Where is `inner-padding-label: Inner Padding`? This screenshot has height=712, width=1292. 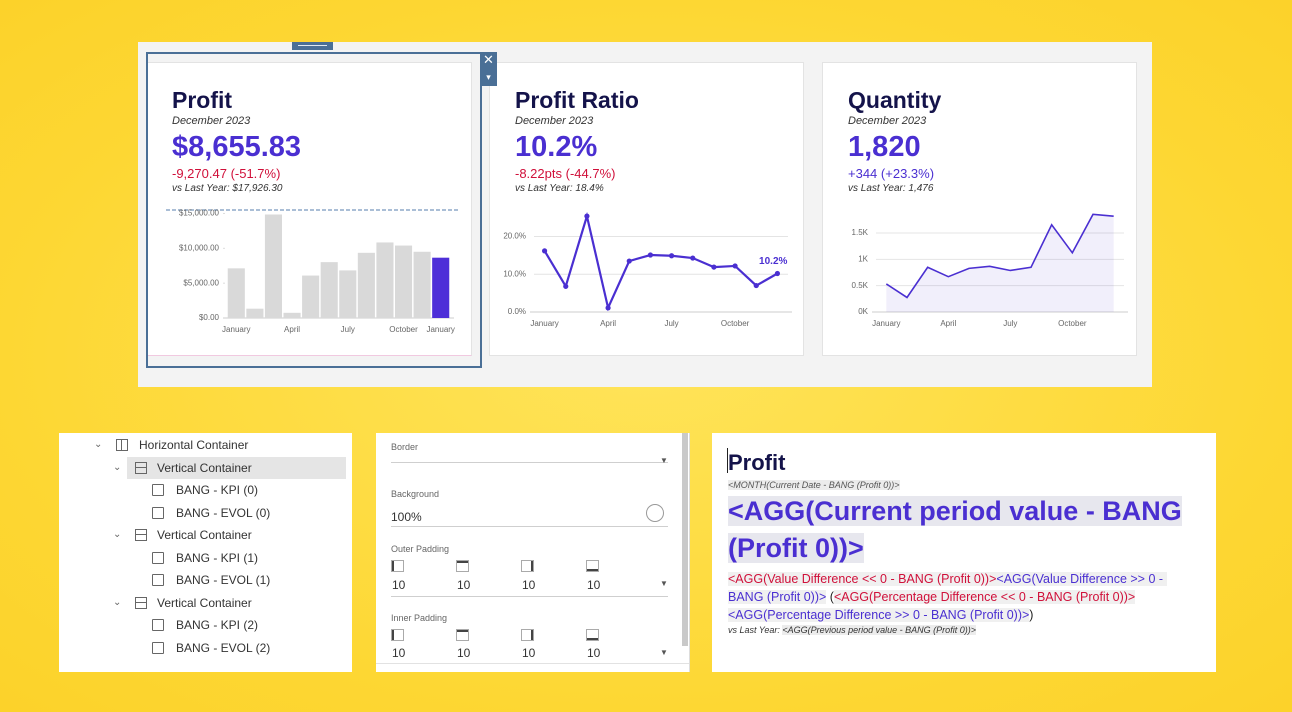
inner-padding-label: Inner Padding is located at coordinates (419, 618).